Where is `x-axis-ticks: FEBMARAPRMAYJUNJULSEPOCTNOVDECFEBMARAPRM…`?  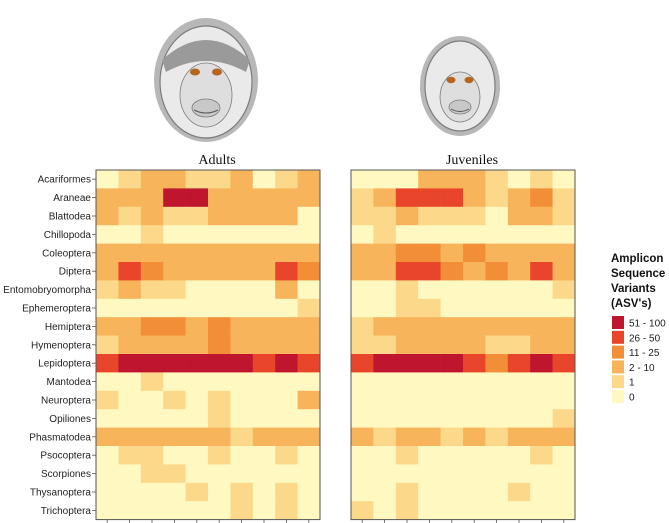 x-axis-ticks: FEBMARAPRMAYJUNJULSEPOCTNOVDECFEBMARAPRM… is located at coordinates (335, 521).